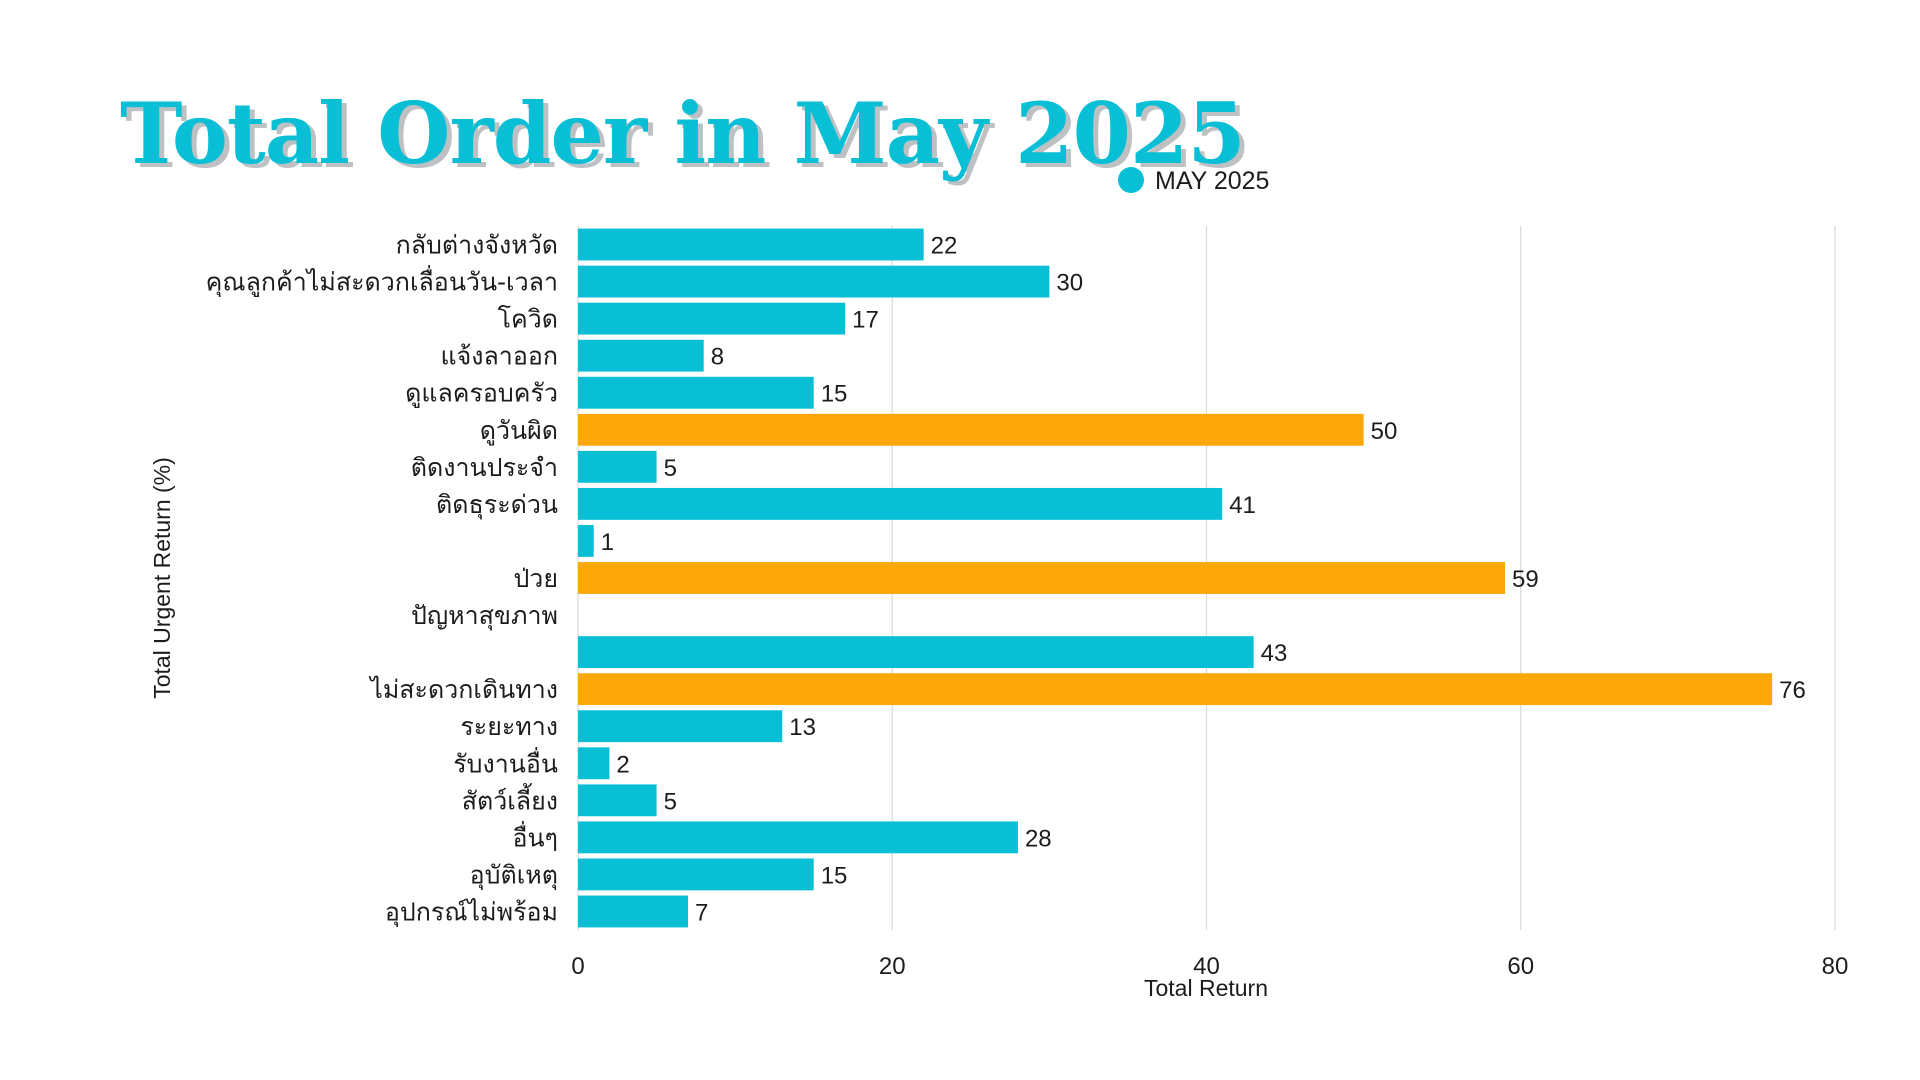  What do you see at coordinates (535, 578) in the screenshot?
I see `category-label: ป่วย` at bounding box center [535, 578].